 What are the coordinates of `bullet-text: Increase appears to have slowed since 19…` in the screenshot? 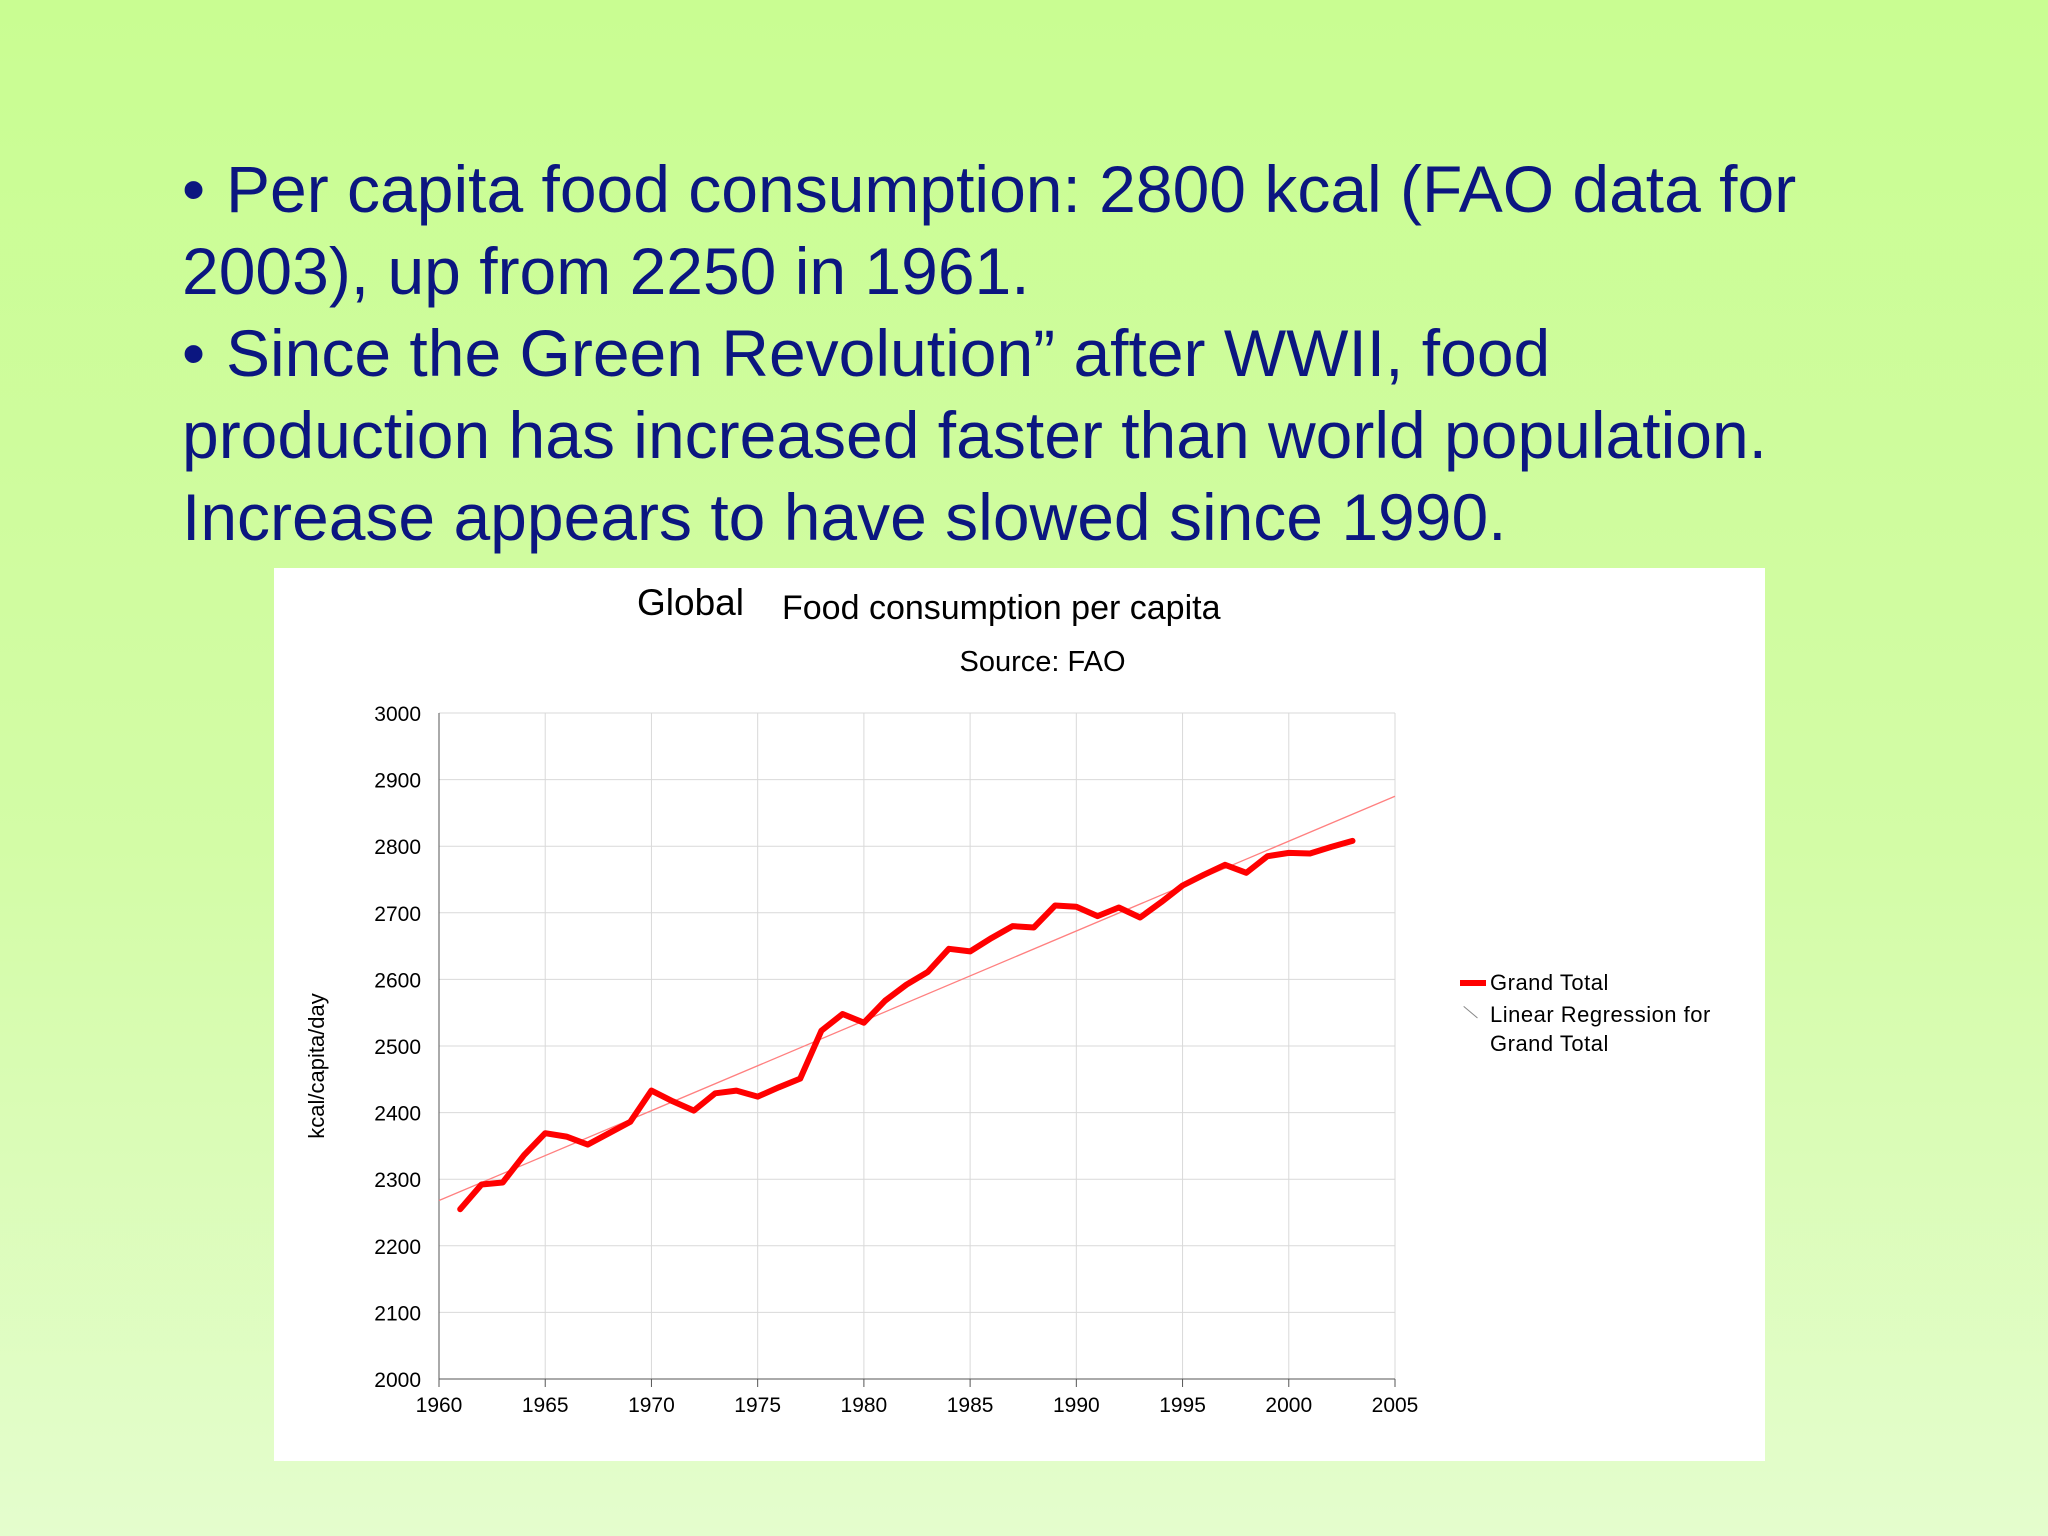 It's located at (844, 517).